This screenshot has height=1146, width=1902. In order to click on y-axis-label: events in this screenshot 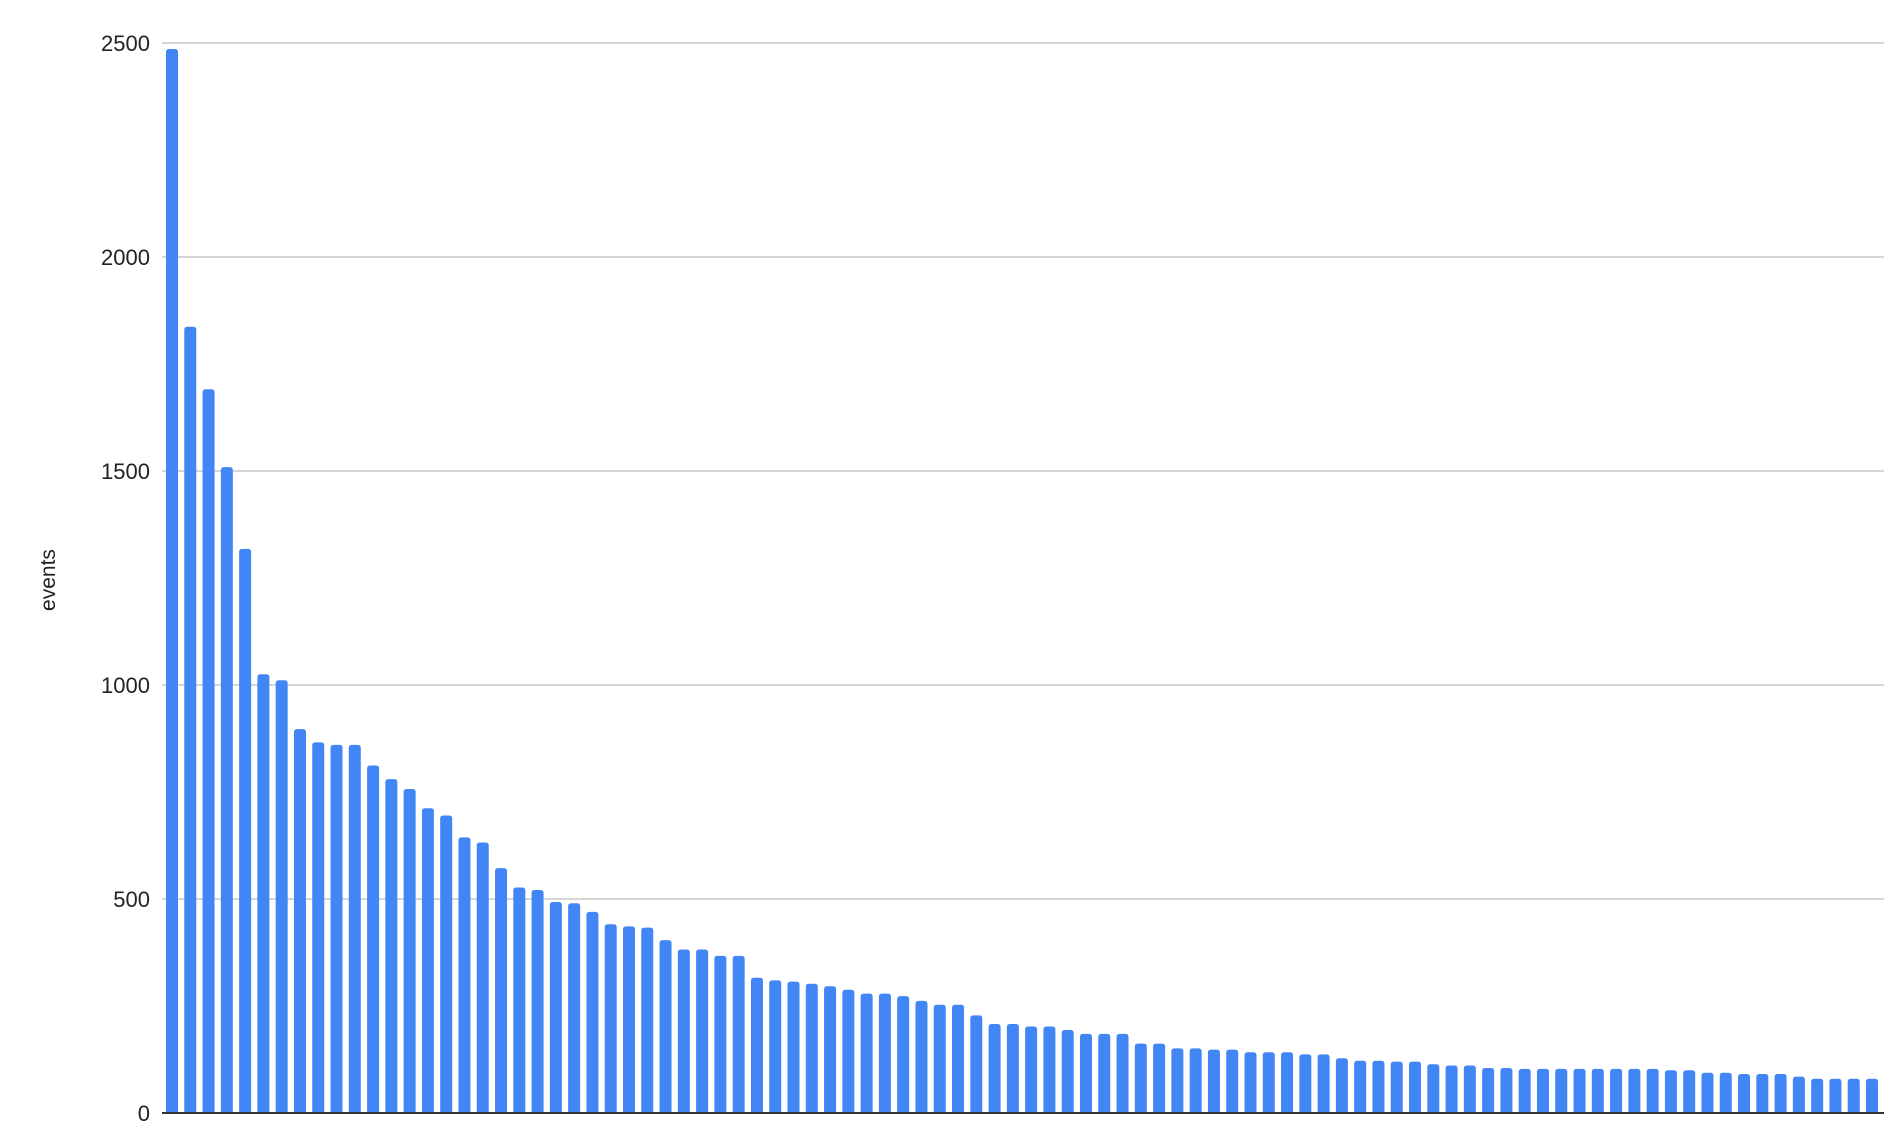, I will do `click(48, 580)`.